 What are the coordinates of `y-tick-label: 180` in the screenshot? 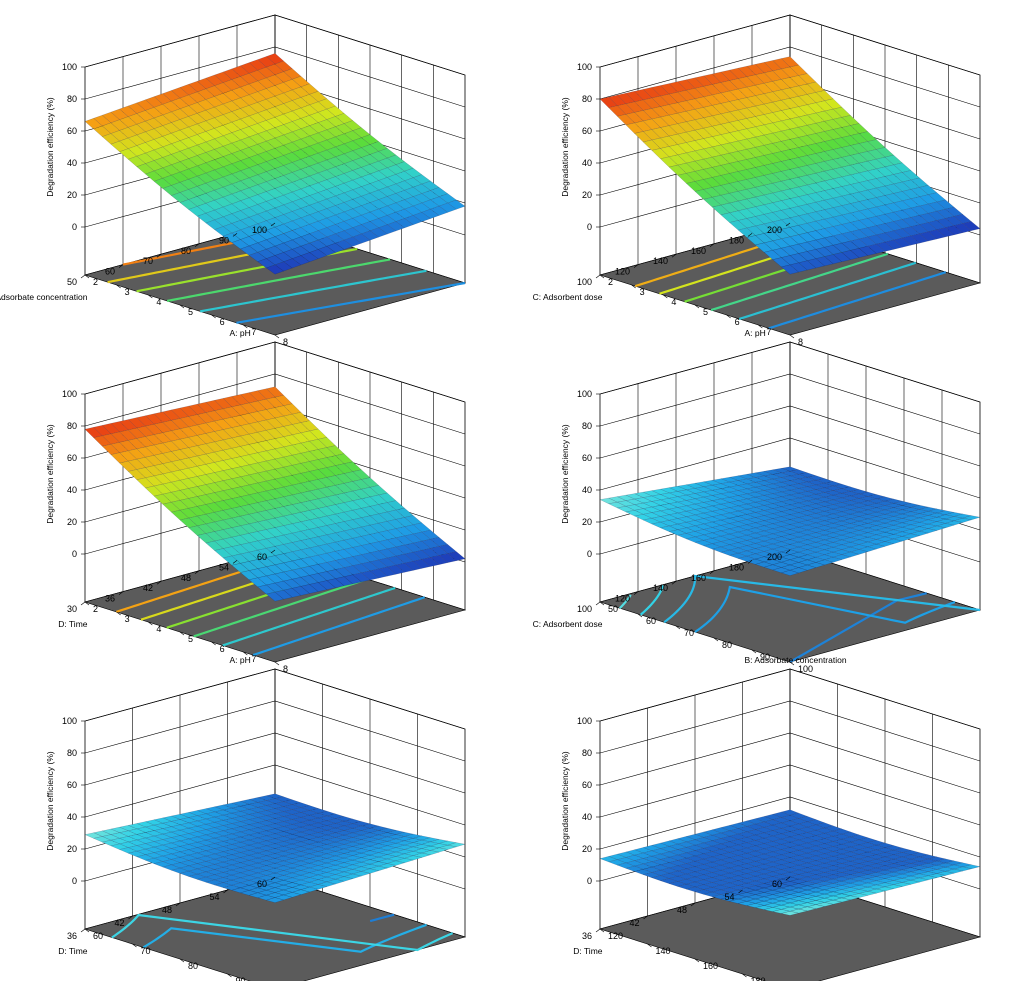 It's located at (736, 567).